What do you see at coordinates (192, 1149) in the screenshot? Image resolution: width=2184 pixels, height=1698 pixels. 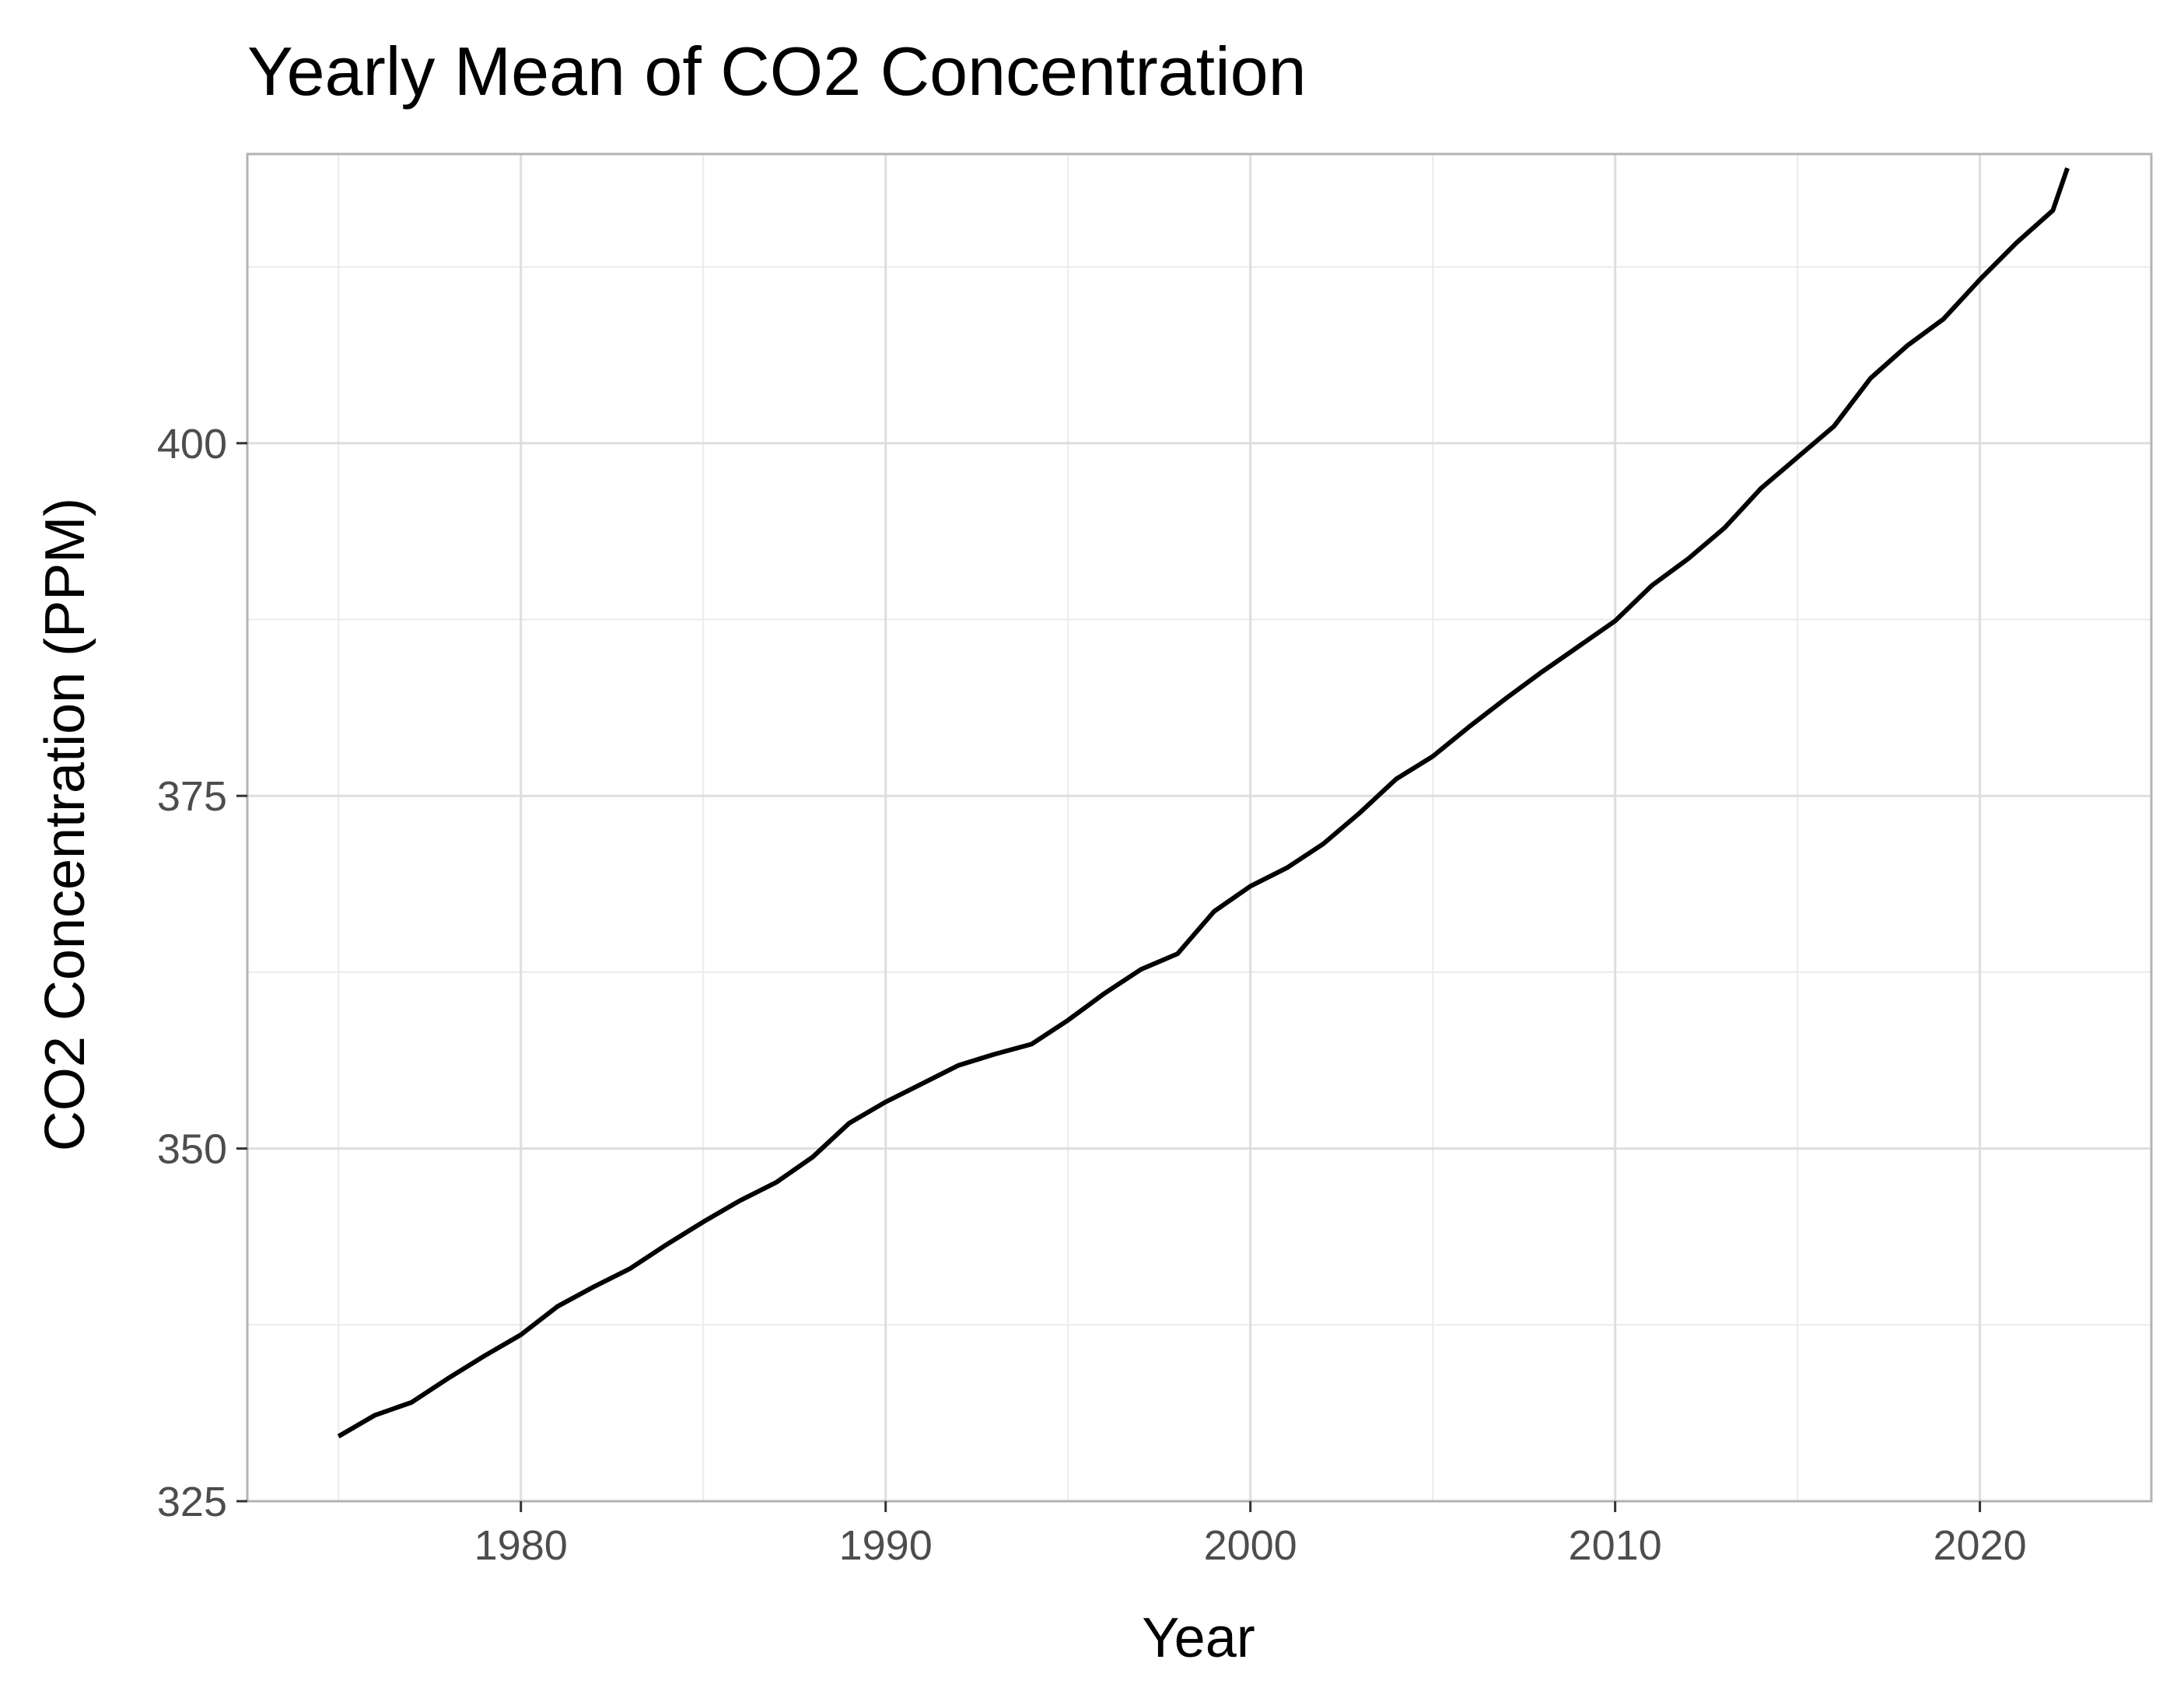 I see `y-tick-label: 350` at bounding box center [192, 1149].